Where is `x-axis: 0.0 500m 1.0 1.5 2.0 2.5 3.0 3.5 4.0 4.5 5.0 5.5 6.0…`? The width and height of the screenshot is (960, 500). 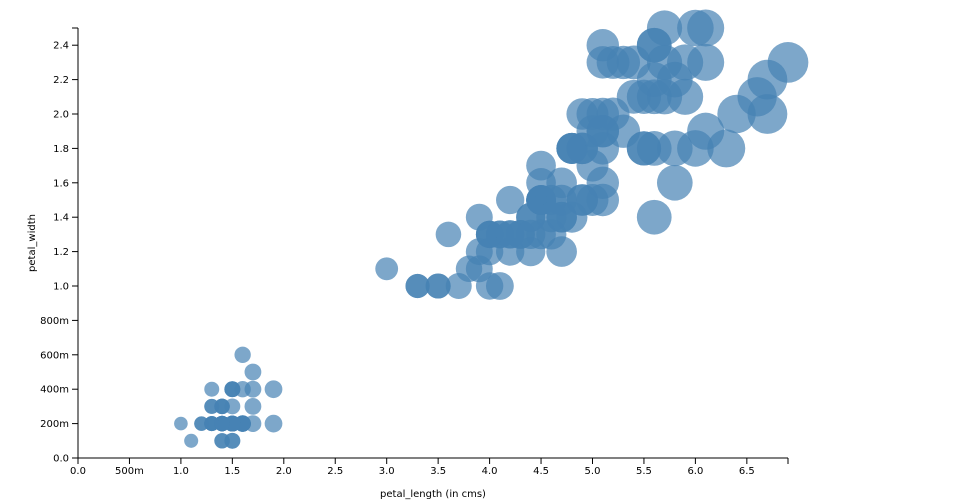
x-axis: 0.0 500m 1.0 1.5 2.0 2.5 3.0 3.5 4.0 4.5 5.0 5.5 6.0… is located at coordinates (429, 467).